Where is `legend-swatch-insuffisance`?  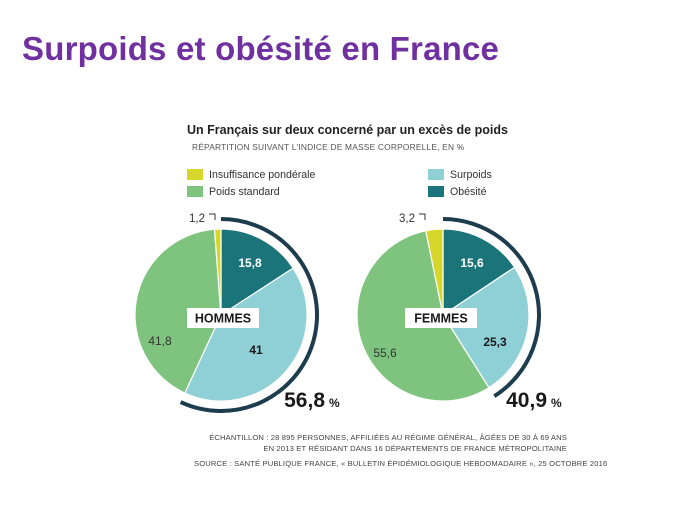
legend-swatch-insuffisance is located at coordinates (195, 174).